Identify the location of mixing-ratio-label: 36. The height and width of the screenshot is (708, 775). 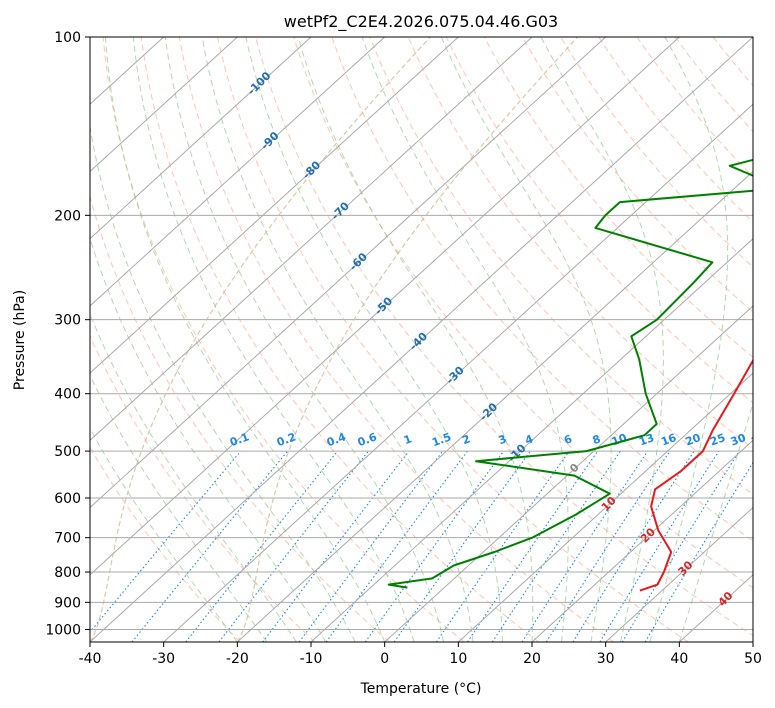
(758, 440).